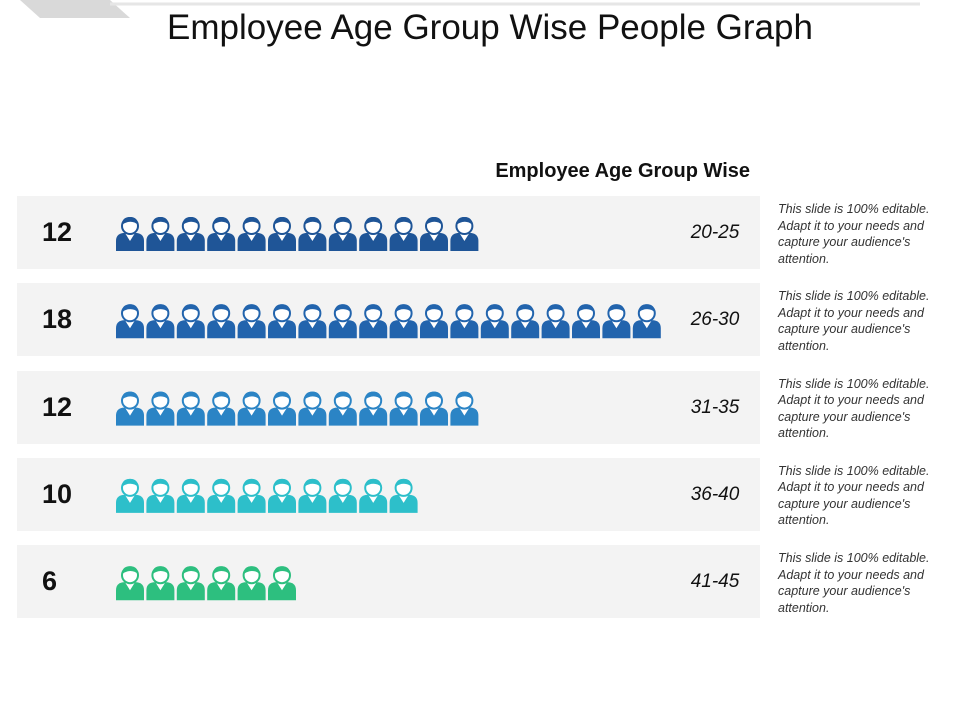 The height and width of the screenshot is (720, 960). What do you see at coordinates (715, 407) in the screenshot?
I see `category-label: 31-35` at bounding box center [715, 407].